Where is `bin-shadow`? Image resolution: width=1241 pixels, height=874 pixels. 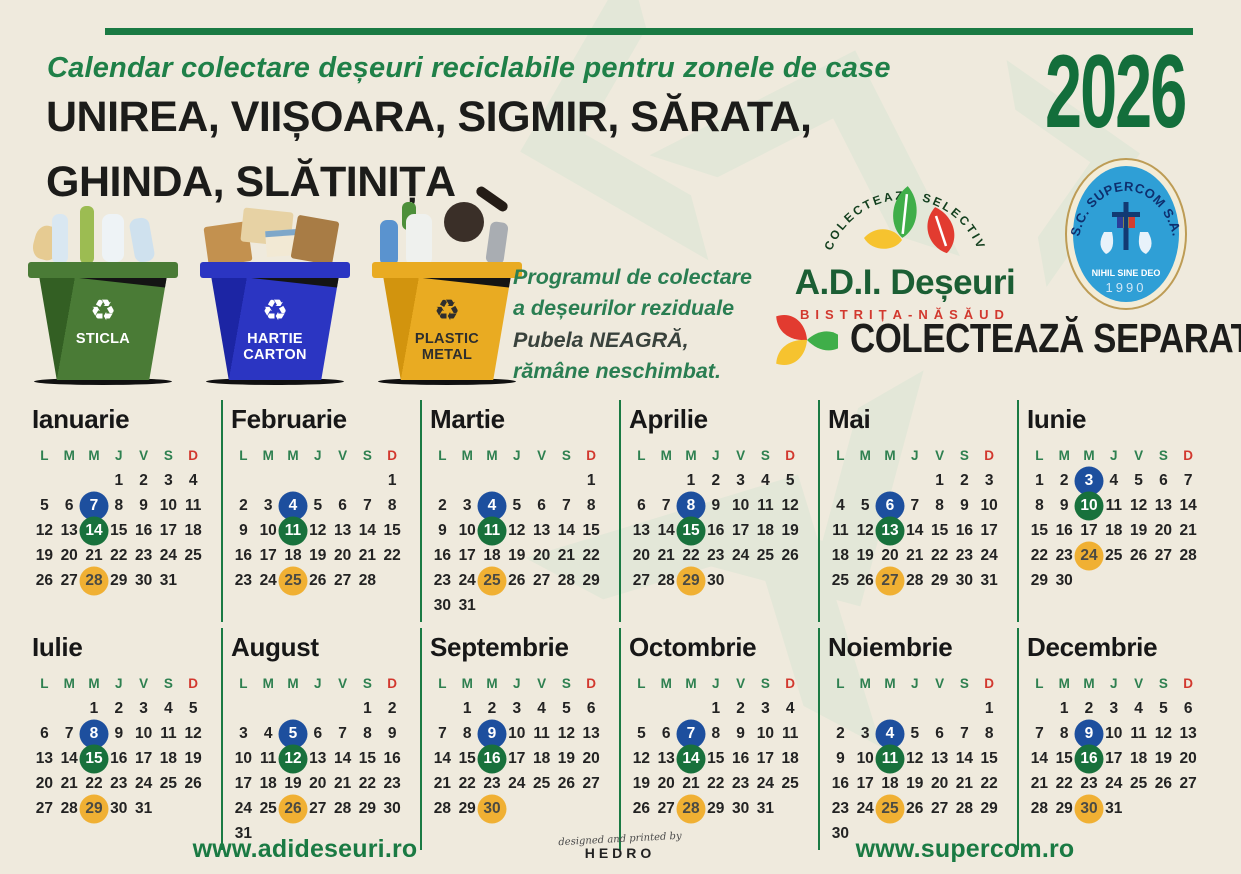
bin-shadow is located at coordinates (275, 381).